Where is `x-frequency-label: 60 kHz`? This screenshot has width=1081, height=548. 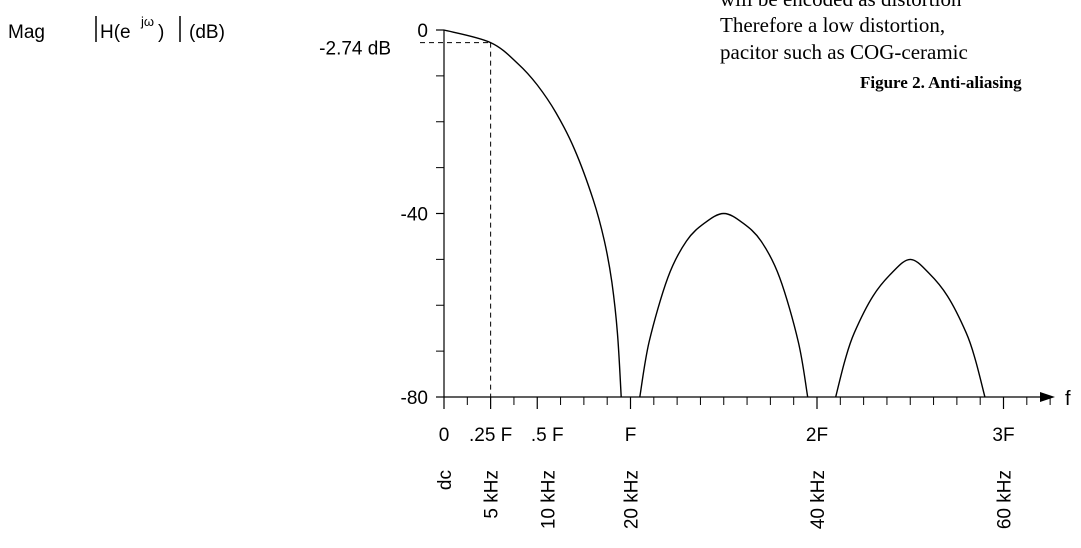 x-frequency-label: 60 kHz is located at coordinates (1005, 499).